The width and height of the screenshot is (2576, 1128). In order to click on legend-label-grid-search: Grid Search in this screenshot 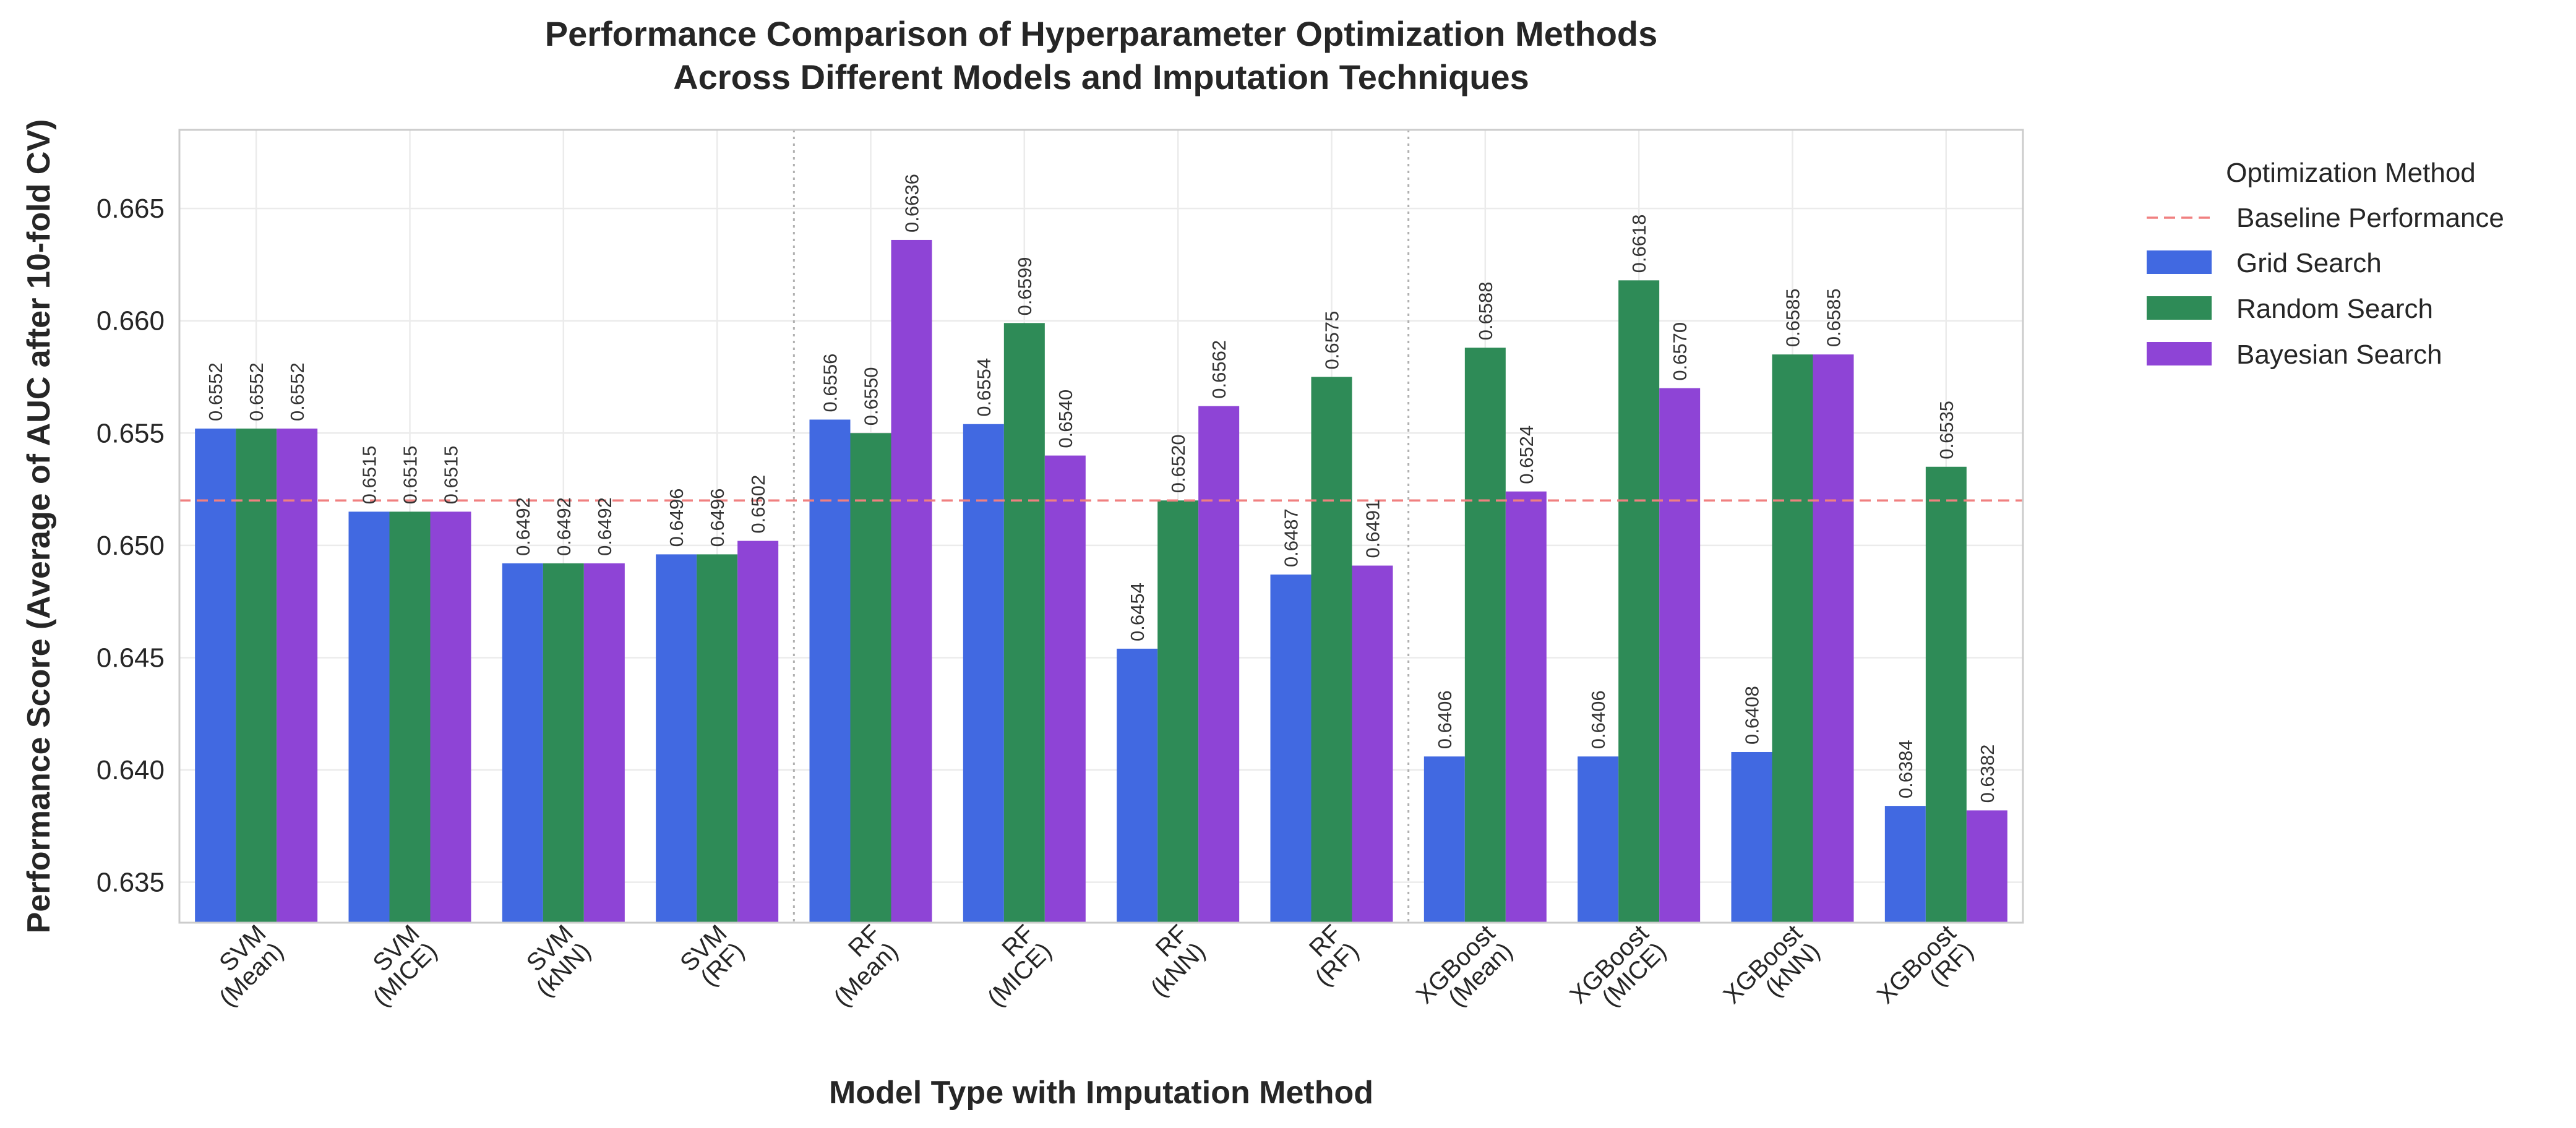, I will do `click(2309, 263)`.